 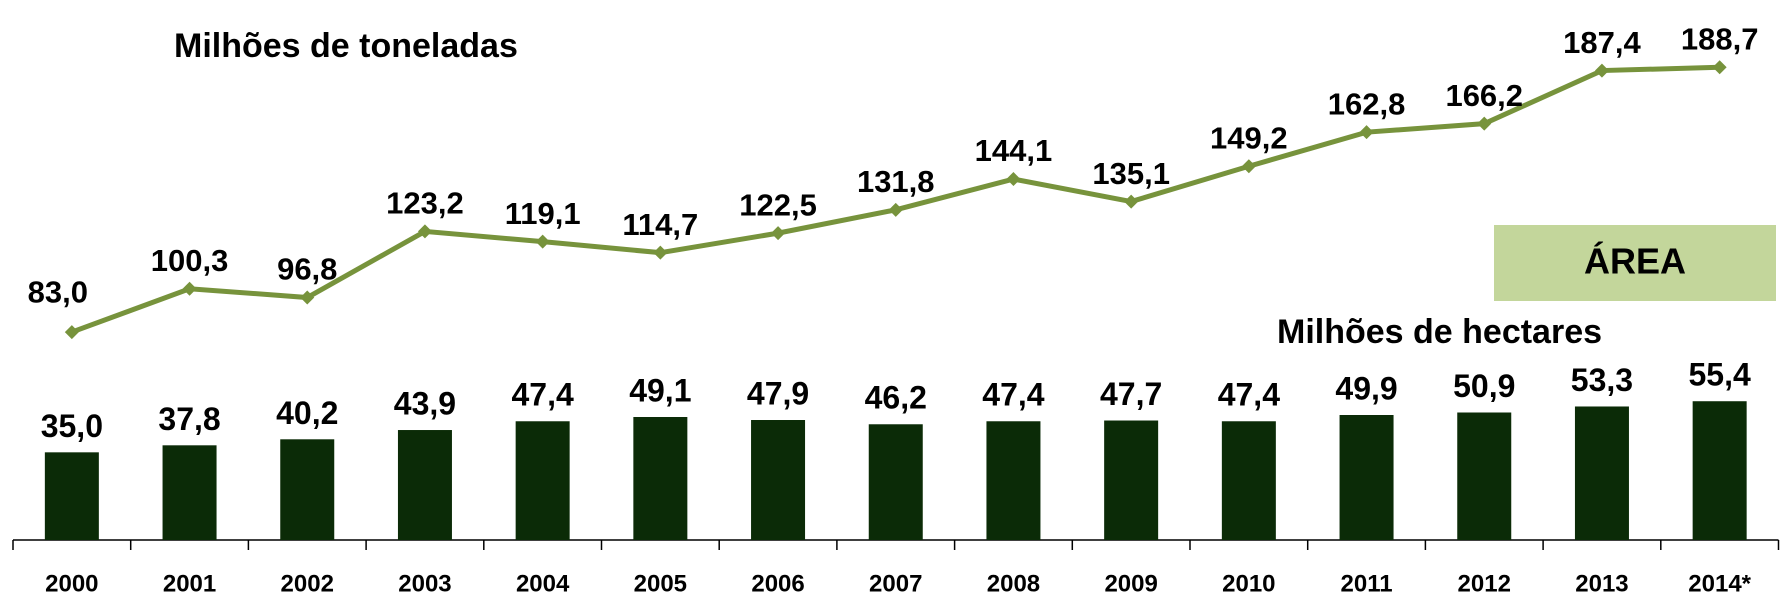 I want to click on bar-label: 47,7, so click(x=1131, y=394).